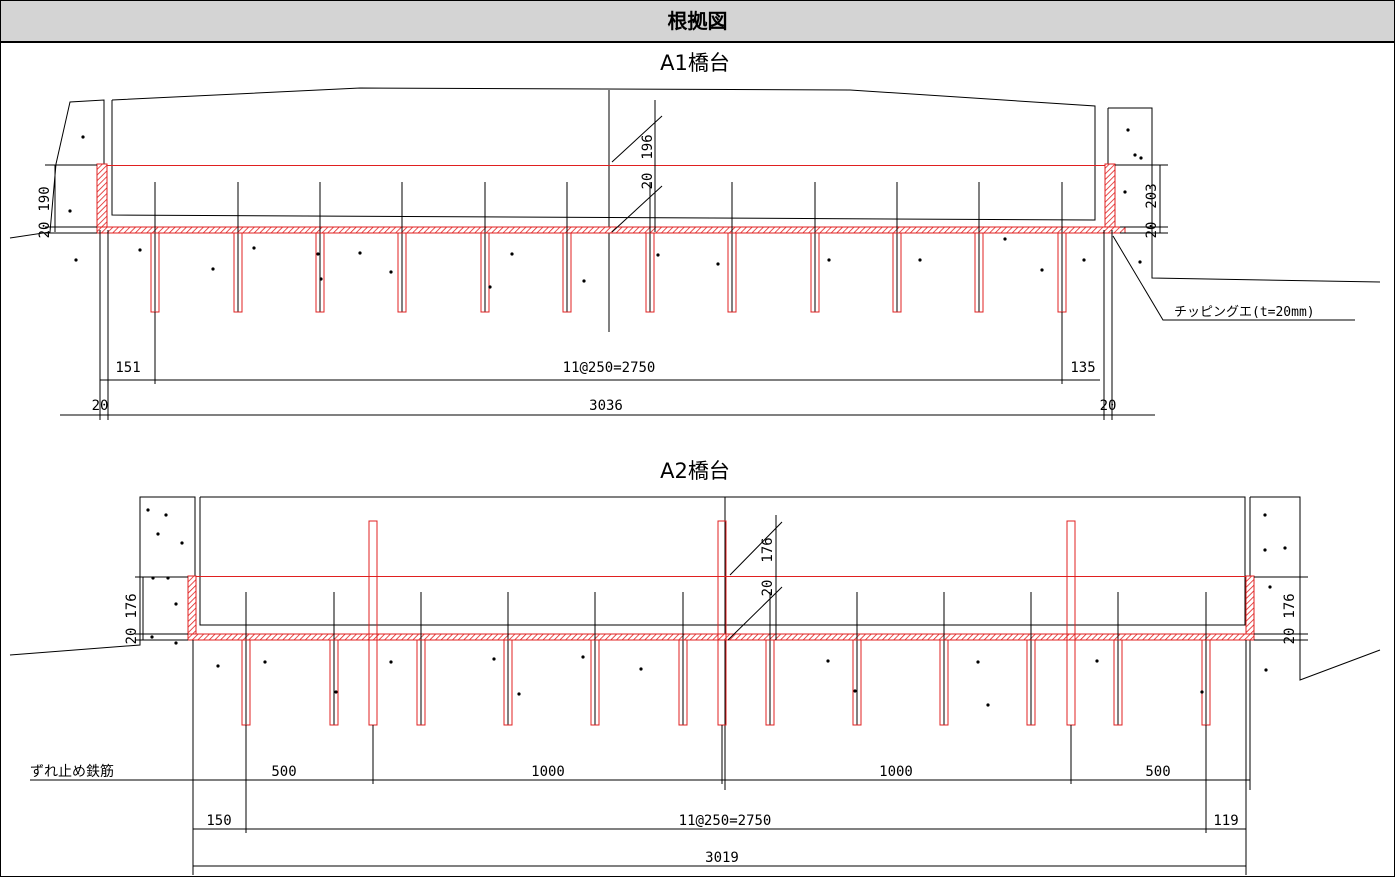 Image resolution: width=1395 pixels, height=877 pixels. What do you see at coordinates (218, 821) in the screenshot?
I see `a2-dim-150: 150` at bounding box center [218, 821].